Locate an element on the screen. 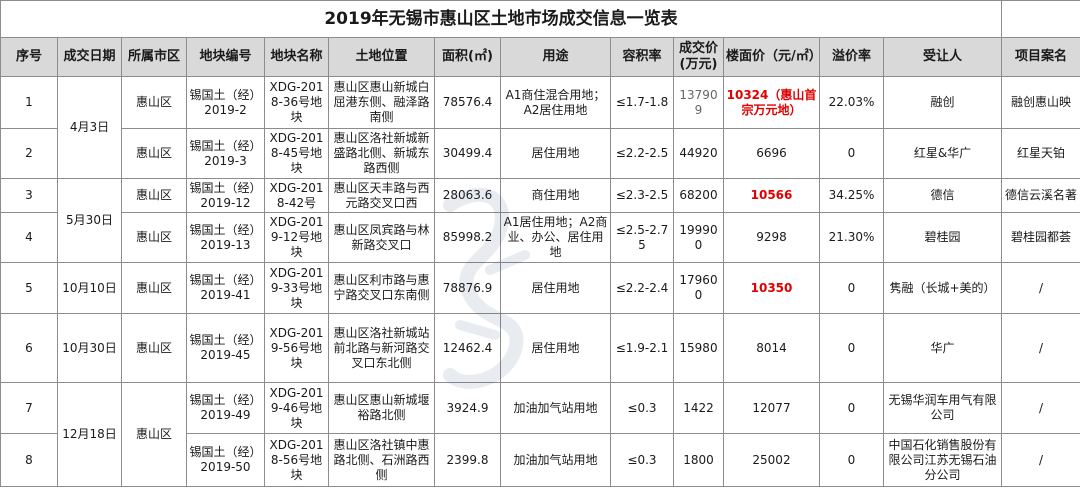 Image resolution: width=1080 pixels, height=498 pixels. cell-buyer: 碧桂园 is located at coordinates (942, 237).